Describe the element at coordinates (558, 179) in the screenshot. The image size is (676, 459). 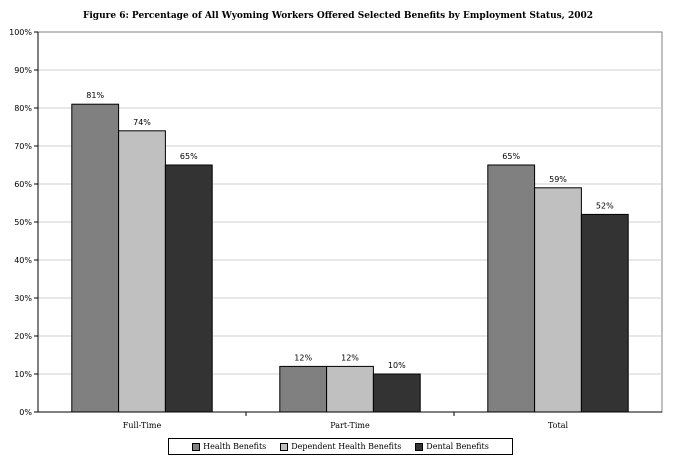
I see `data-label: 59%` at that location.